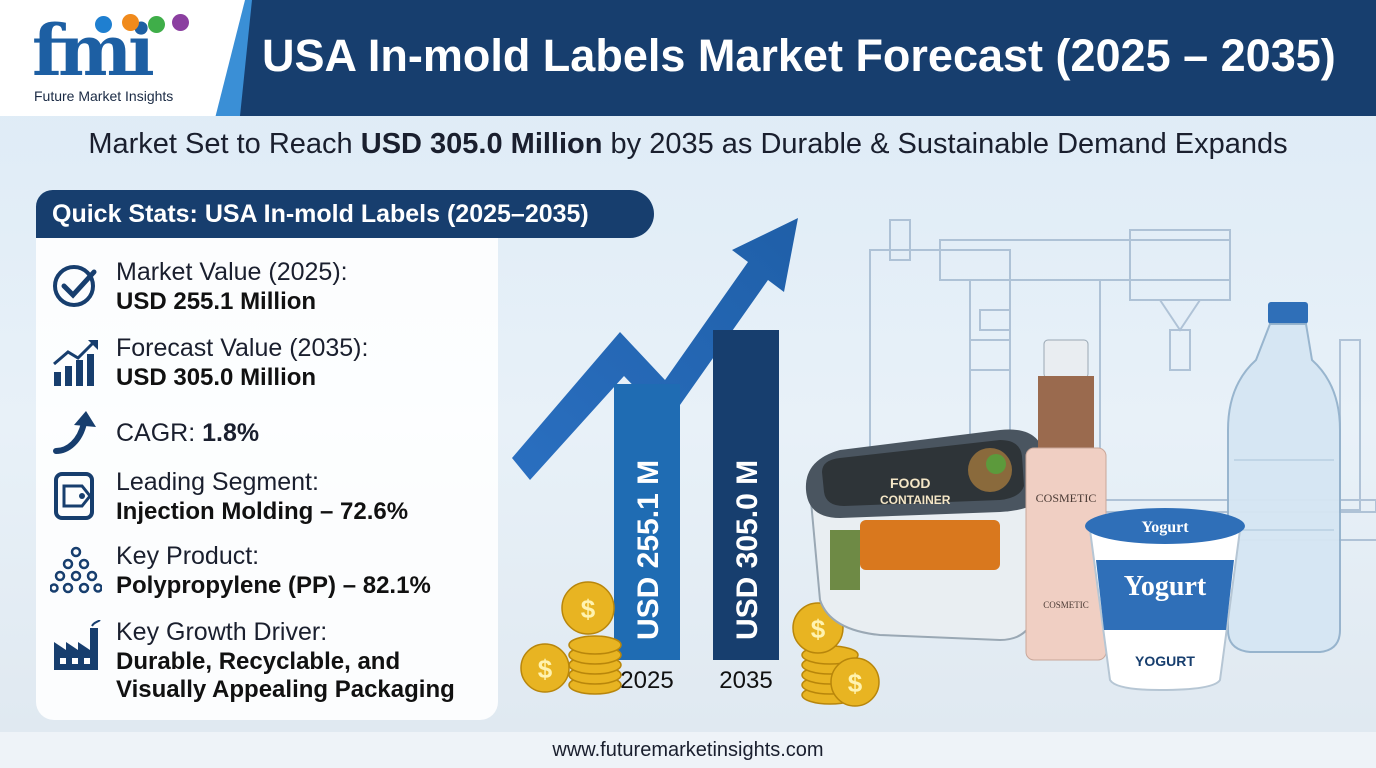 The image size is (1376, 768). I want to click on stat-value: 1.8%, so click(231, 433).